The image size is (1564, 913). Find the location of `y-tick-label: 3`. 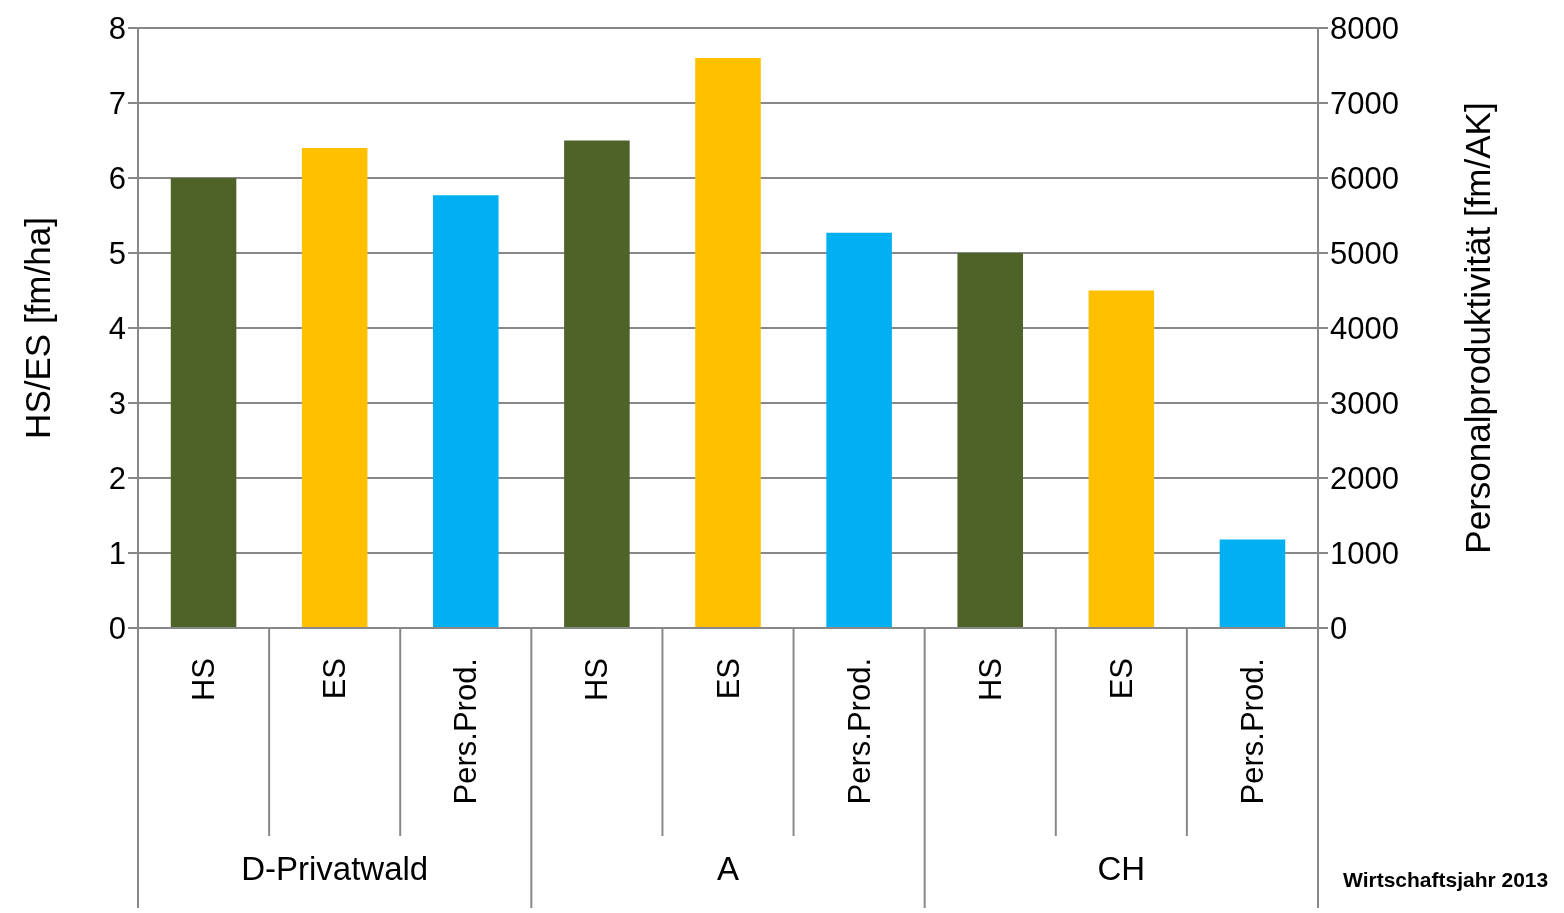

y-tick-label: 3 is located at coordinates (117, 404).